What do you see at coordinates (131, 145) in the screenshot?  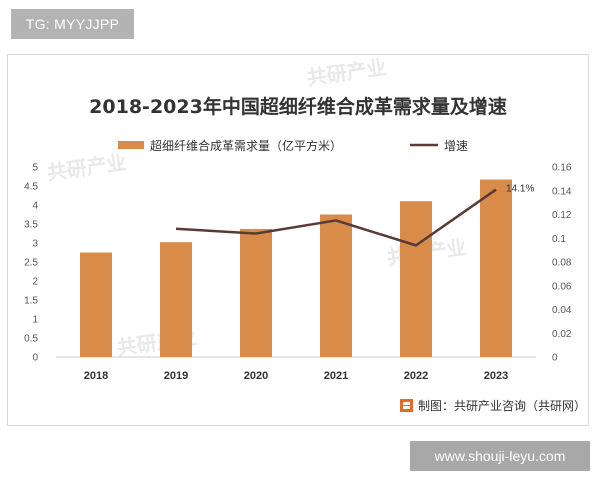 I see `legend-bar-swatch` at bounding box center [131, 145].